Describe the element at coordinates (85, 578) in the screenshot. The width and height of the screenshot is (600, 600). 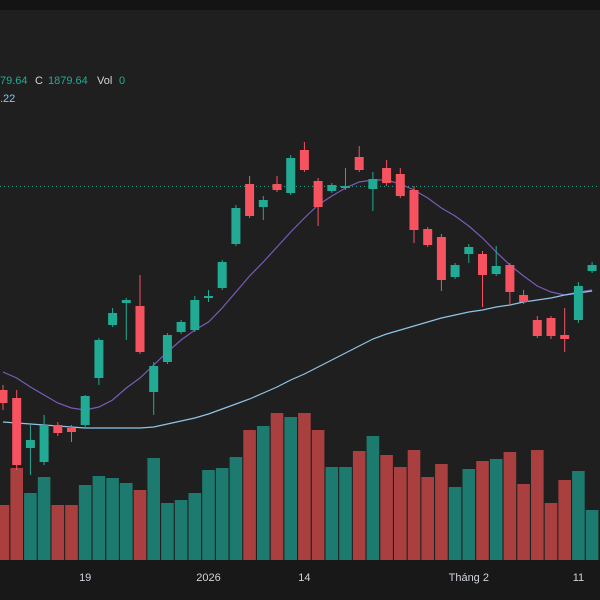
I see `x-tick-label: 19` at that location.